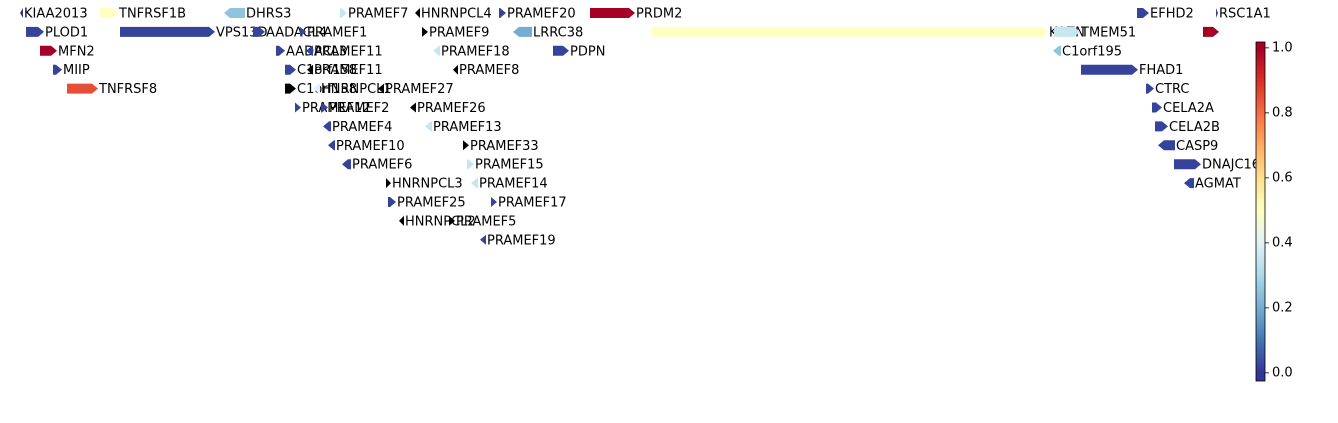 This screenshot has width=1338, height=423. What do you see at coordinates (1092, 51) in the screenshot?
I see `gene-label: C1orf195` at bounding box center [1092, 51].